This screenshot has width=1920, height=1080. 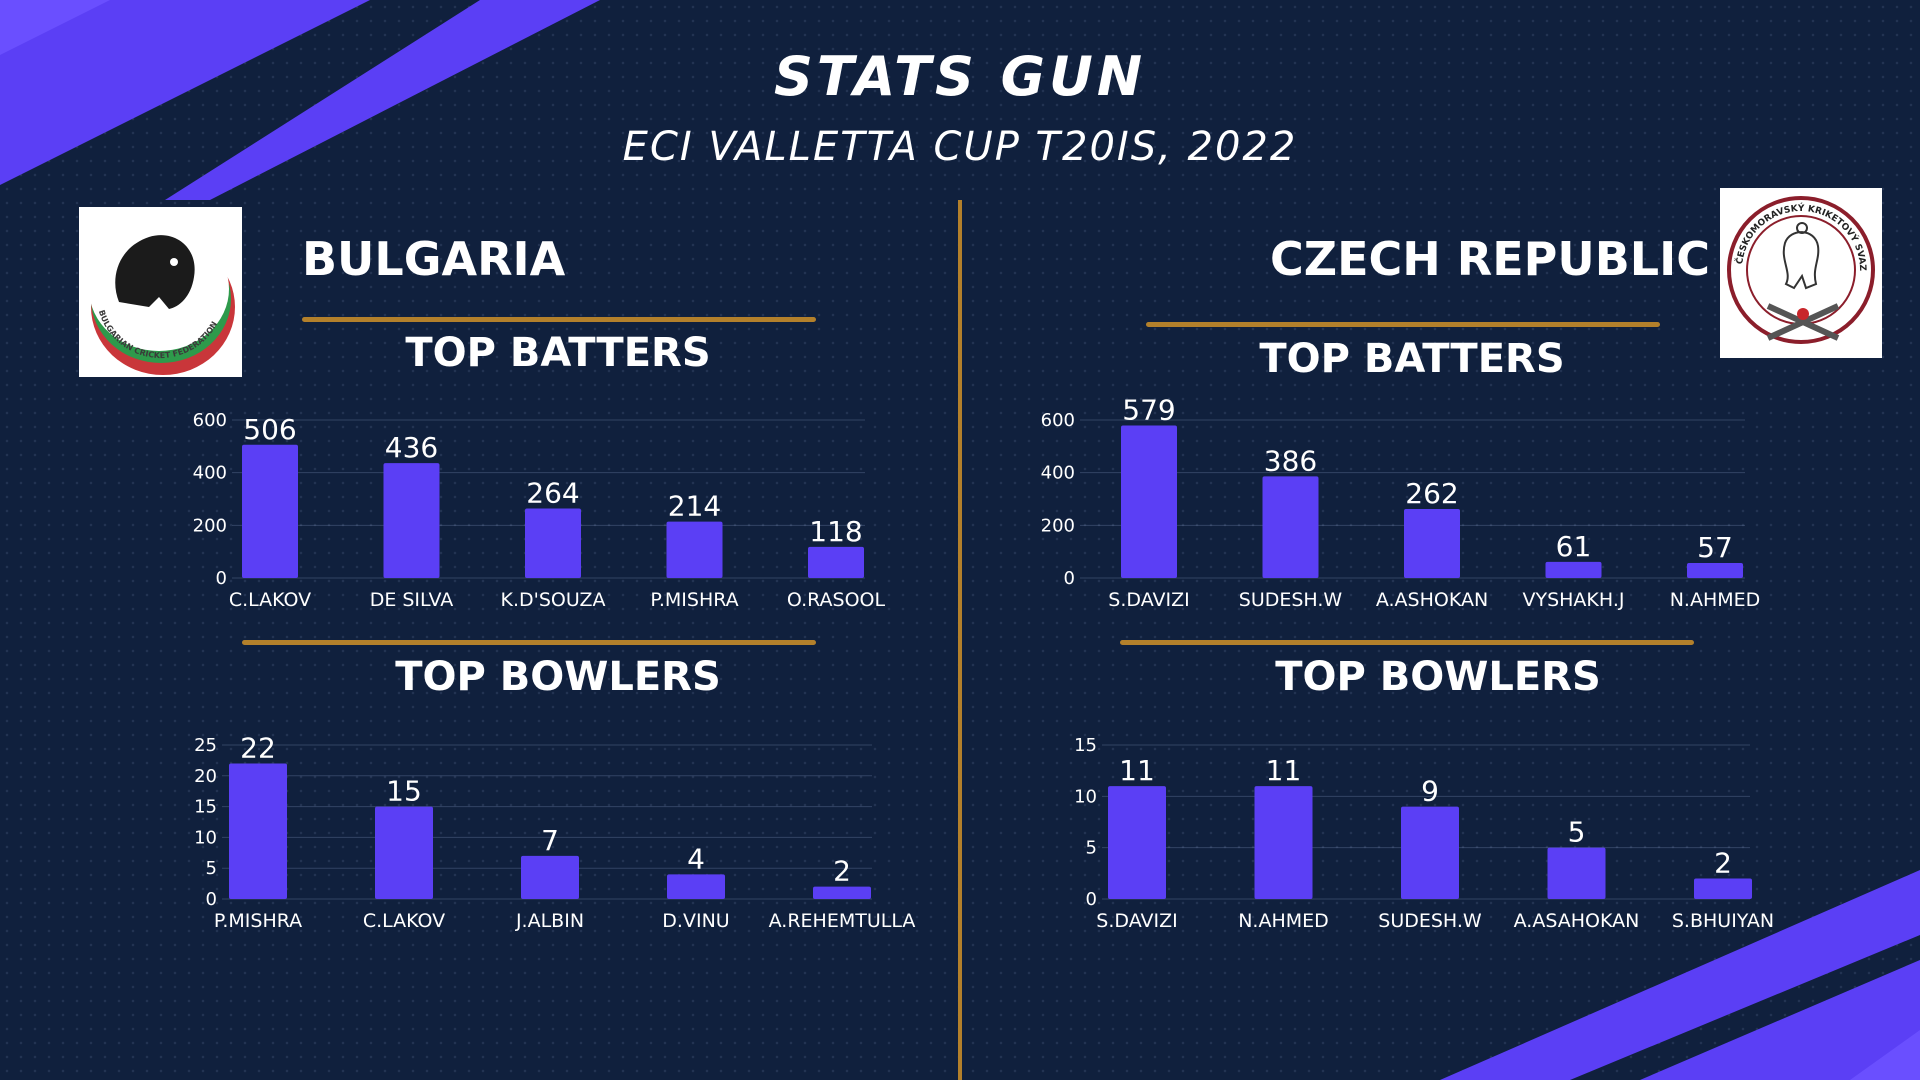 I want to click on czech-republic-top-batters-category-label: A.ASHOKAN, so click(x=1432, y=600).